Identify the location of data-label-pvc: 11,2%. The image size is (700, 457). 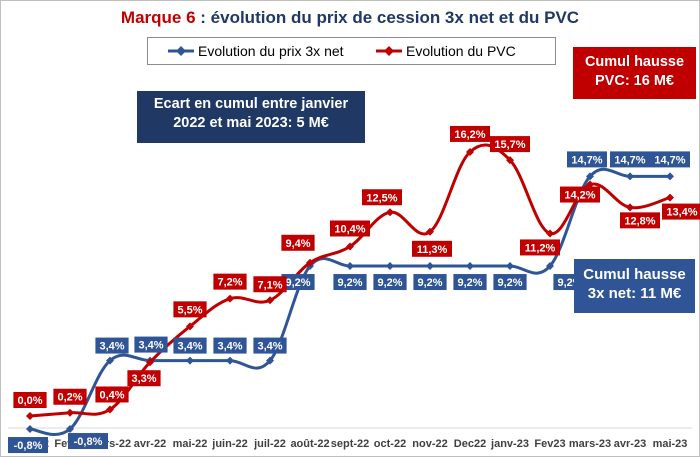
(540, 248).